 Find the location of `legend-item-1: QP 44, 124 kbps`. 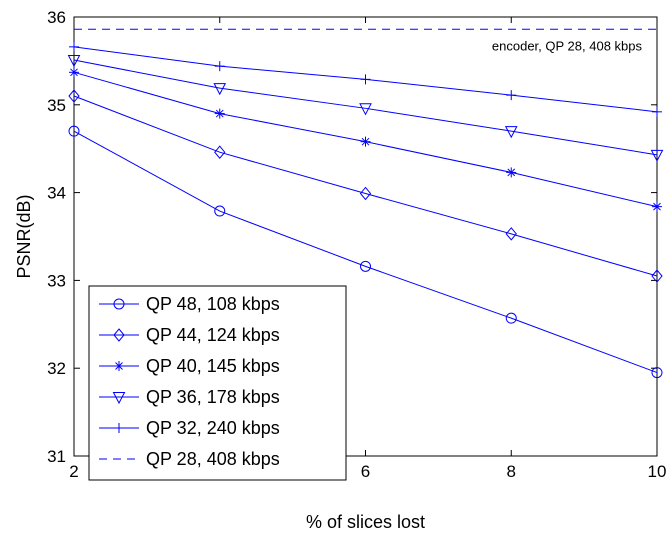

legend-item-1: QP 44, 124 kbps is located at coordinates (189, 335).